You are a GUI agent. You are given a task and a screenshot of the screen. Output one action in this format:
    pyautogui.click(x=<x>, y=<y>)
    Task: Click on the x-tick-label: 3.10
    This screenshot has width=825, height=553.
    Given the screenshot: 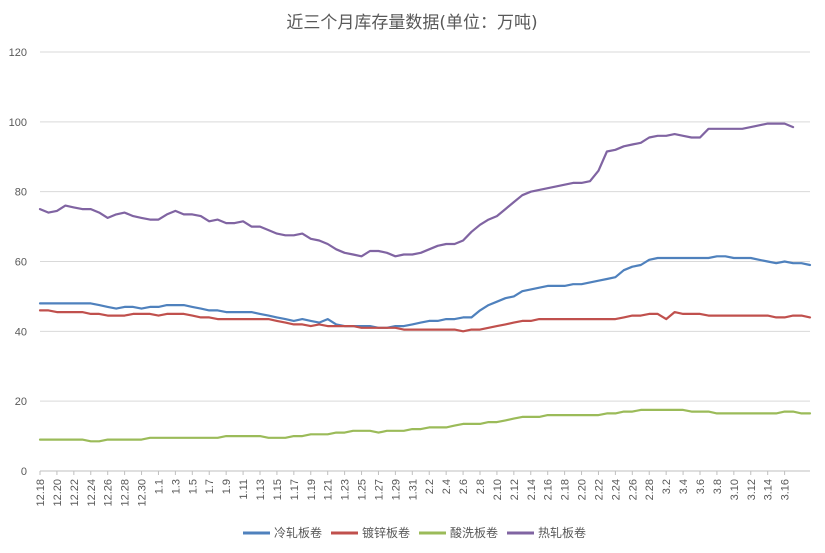 What is the action you would take?
    pyautogui.click(x=735, y=489)
    